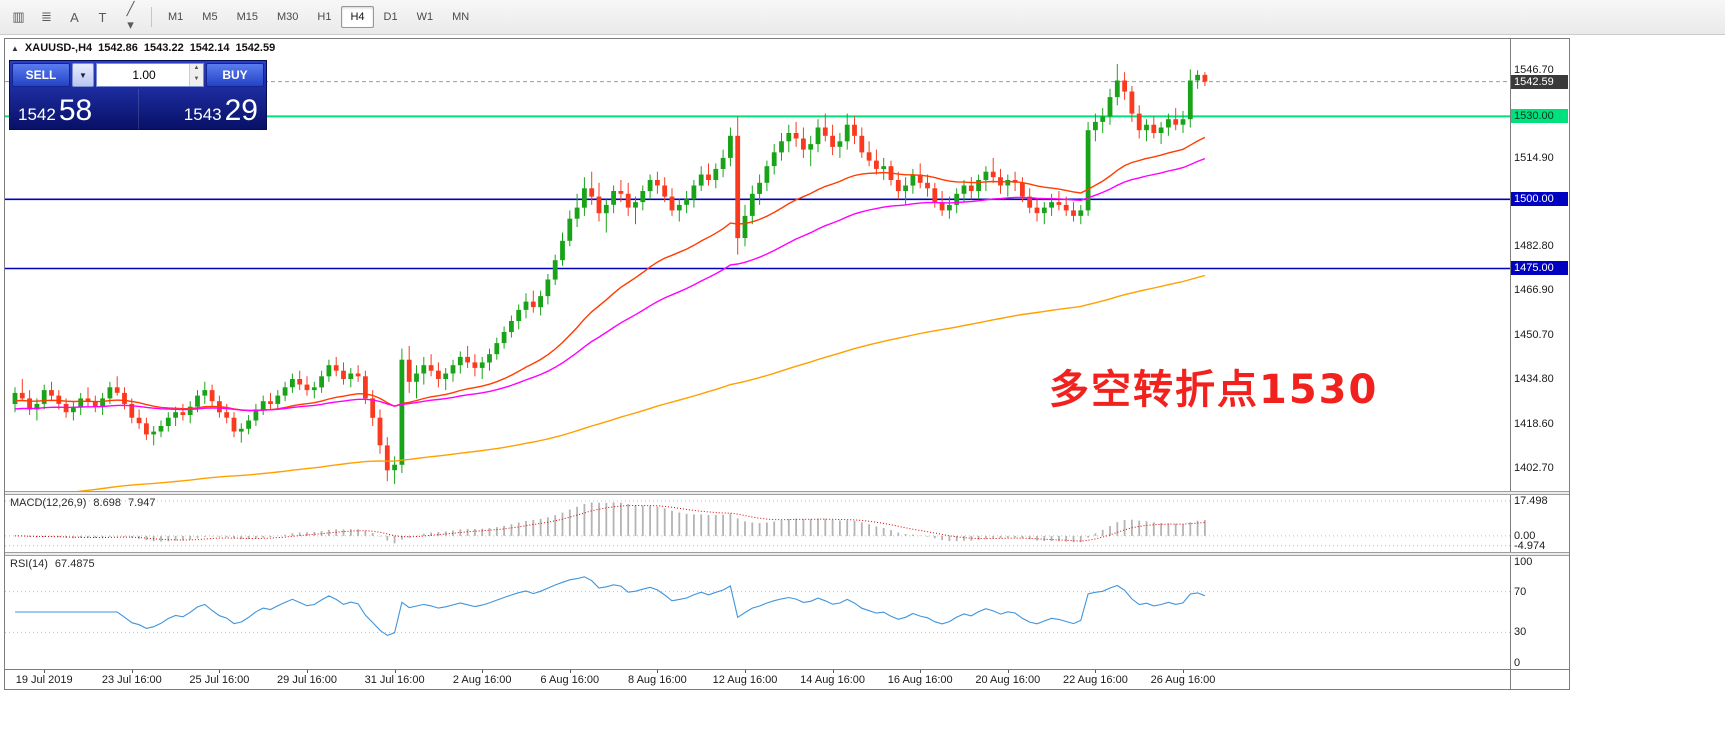  I want to click on toolbar-separator, so click(151, 17).